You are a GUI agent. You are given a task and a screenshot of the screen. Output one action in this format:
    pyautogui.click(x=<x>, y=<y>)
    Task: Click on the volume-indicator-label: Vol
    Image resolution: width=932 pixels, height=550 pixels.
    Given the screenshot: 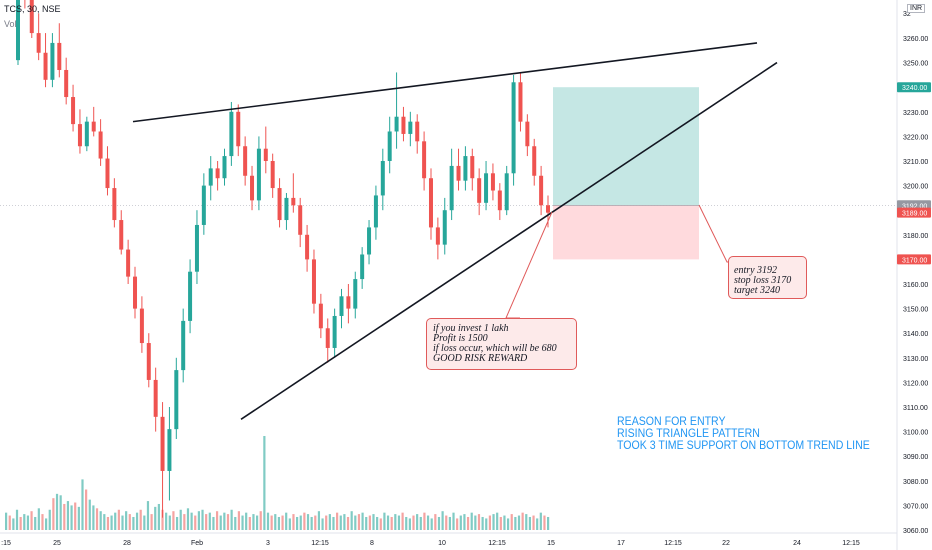 What is the action you would take?
    pyautogui.click(x=10, y=24)
    